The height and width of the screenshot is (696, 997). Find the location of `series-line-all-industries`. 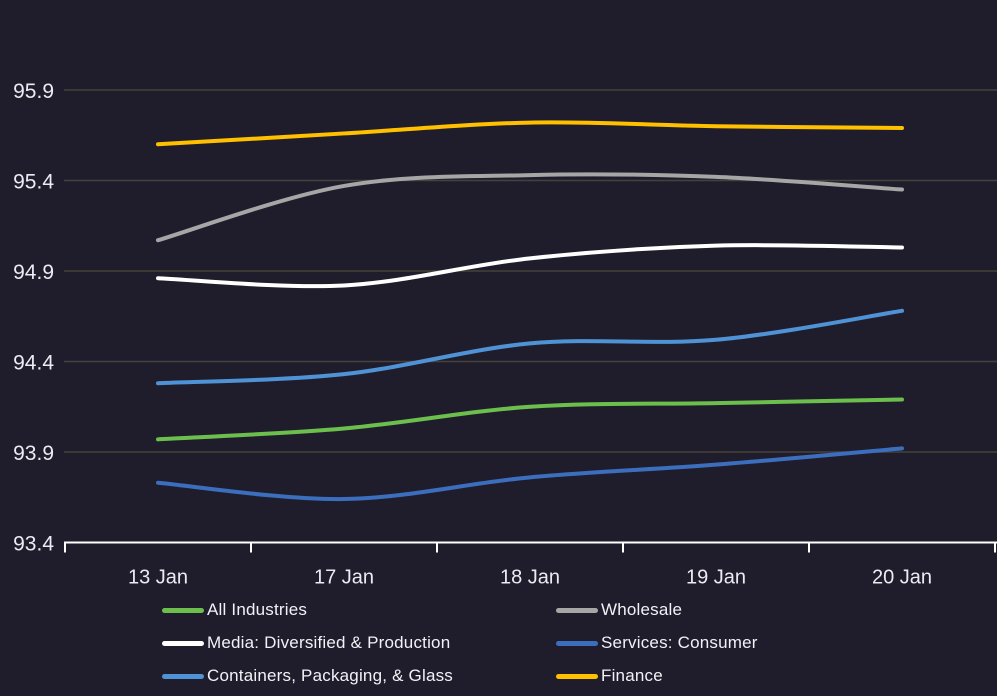

series-line-all-industries is located at coordinates (530, 419).